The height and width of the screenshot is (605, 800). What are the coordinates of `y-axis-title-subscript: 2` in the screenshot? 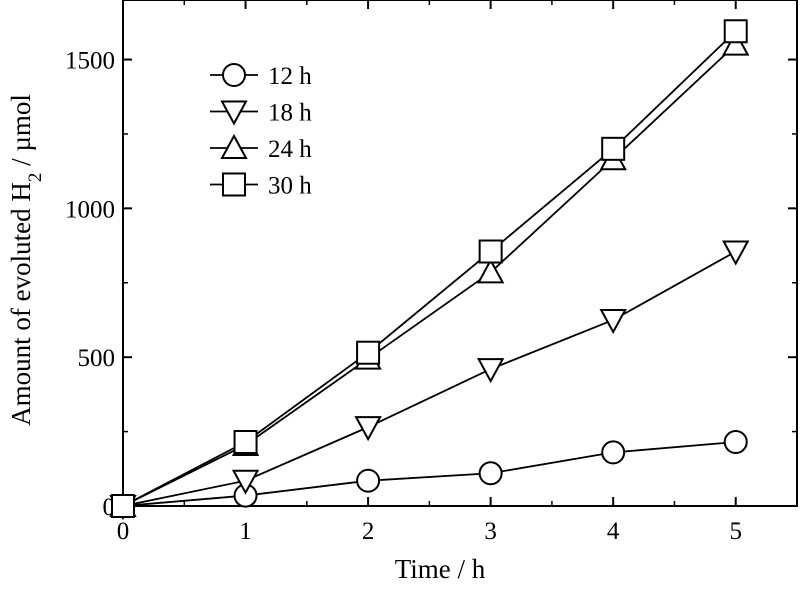 It's located at (35, 178).